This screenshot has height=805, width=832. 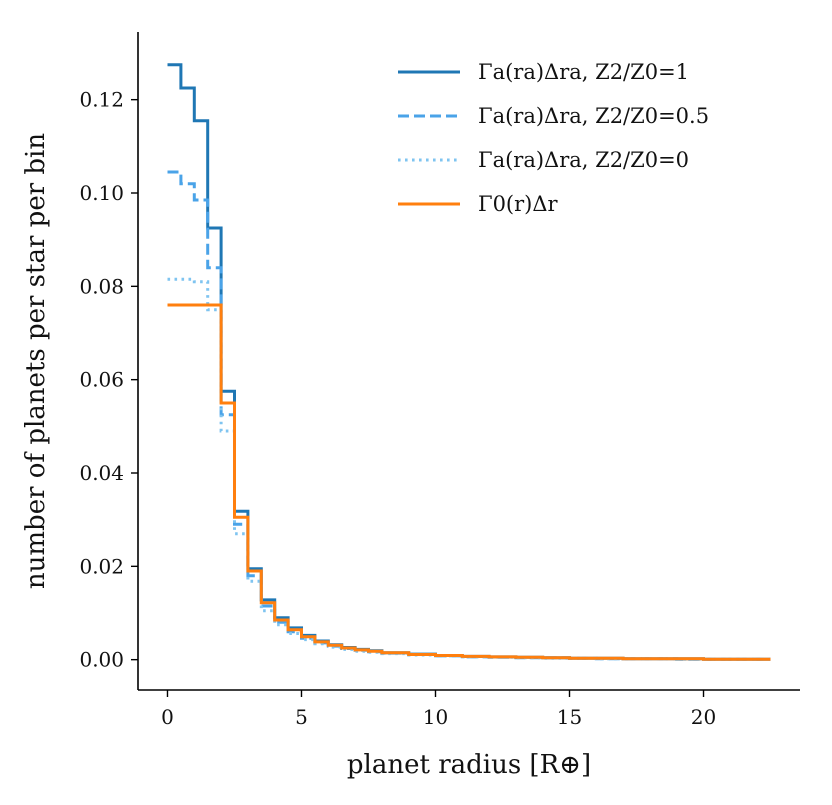 What do you see at coordinates (167, 717) in the screenshot?
I see `x-tick-label: 0` at bounding box center [167, 717].